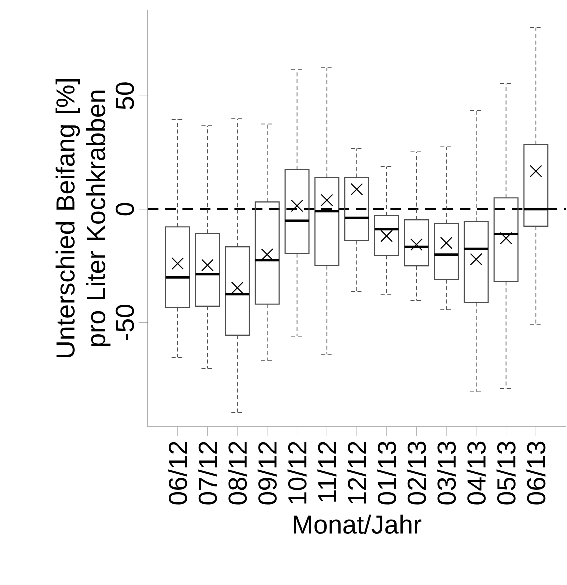 Image resolution: width=567 pixels, height=585 pixels. Describe the element at coordinates (416, 473) in the screenshot. I see `x-tick-label: 02/13` at that location.